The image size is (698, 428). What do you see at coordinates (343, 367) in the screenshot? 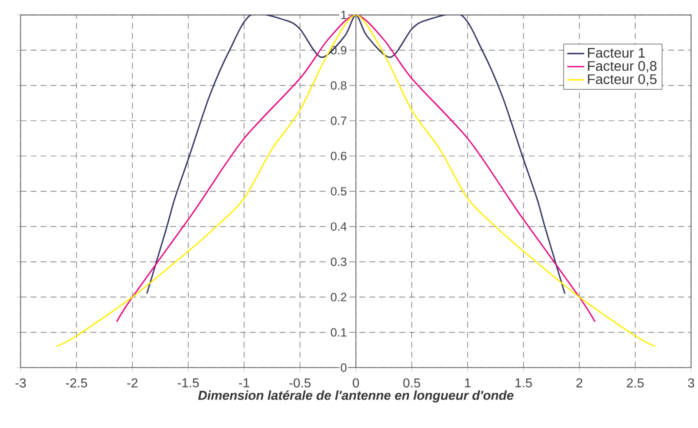
I see `y-tick-label: 0` at bounding box center [343, 367].